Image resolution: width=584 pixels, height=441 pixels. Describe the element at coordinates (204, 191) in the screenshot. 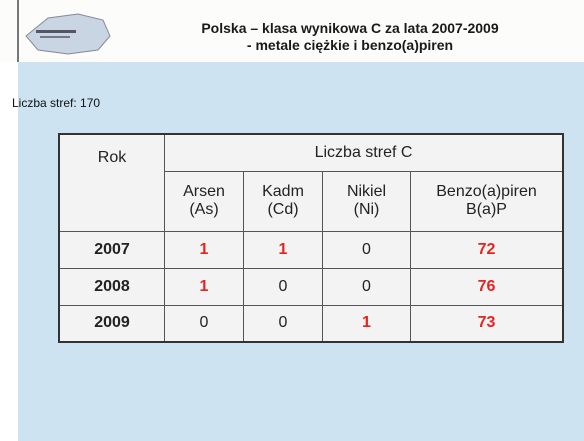

I see `column-header-line: Arsen` at that location.